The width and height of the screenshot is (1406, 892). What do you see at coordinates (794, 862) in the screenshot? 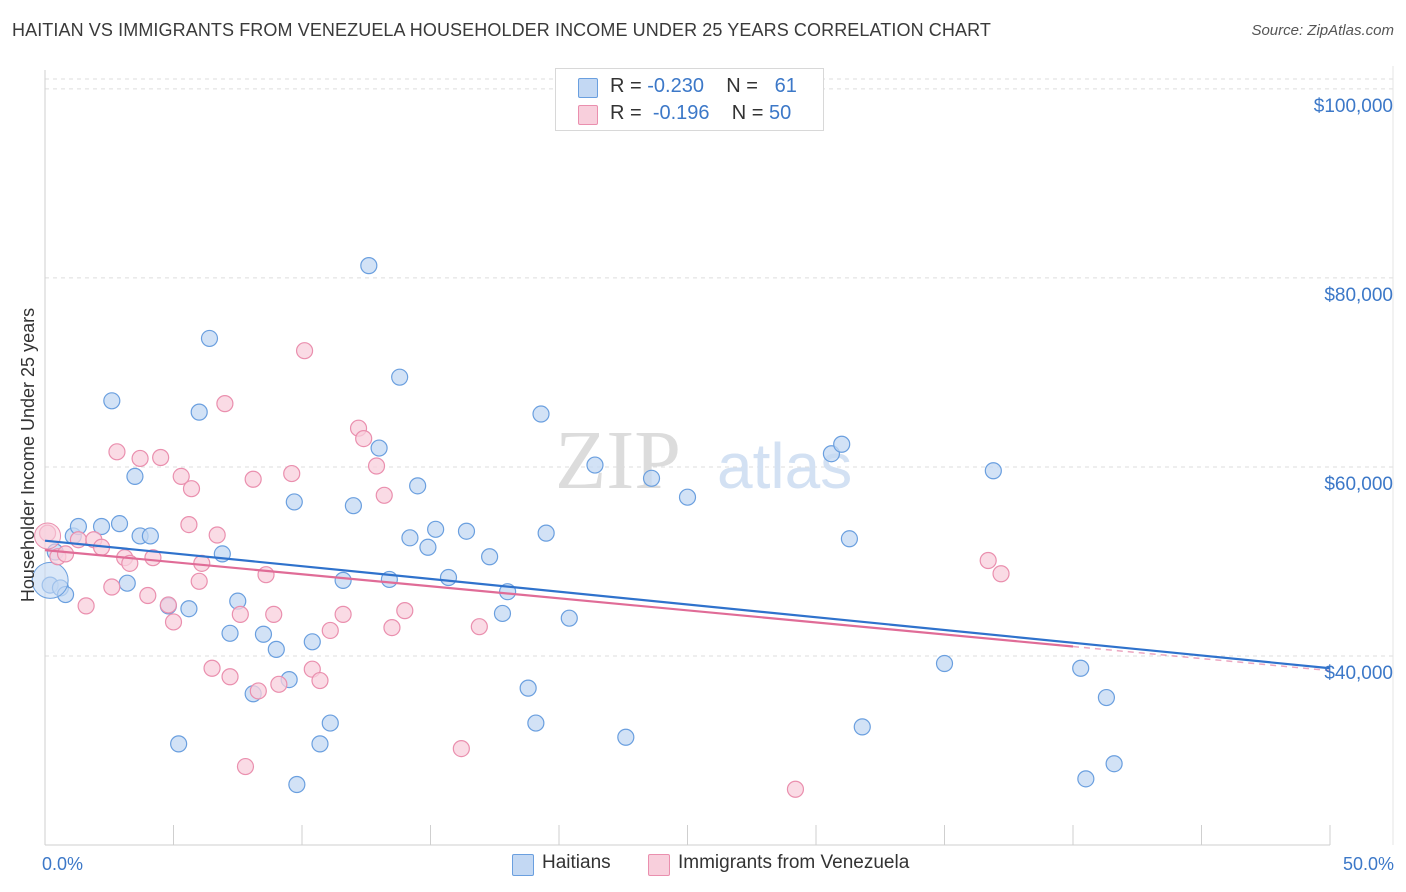
I see `bottom-legend-label-venezuela: Immigrants from Venezuela` at bounding box center [794, 862].